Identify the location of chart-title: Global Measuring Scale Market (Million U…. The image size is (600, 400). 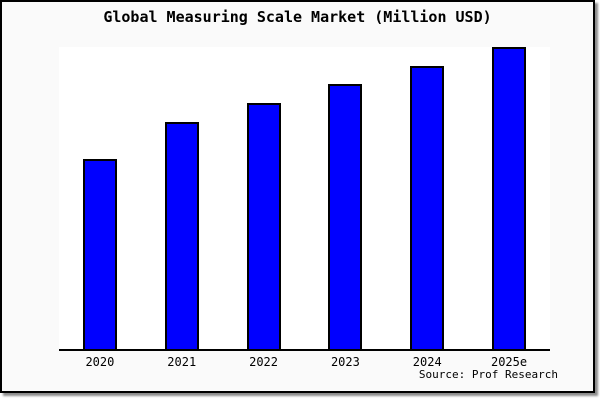
(297, 17).